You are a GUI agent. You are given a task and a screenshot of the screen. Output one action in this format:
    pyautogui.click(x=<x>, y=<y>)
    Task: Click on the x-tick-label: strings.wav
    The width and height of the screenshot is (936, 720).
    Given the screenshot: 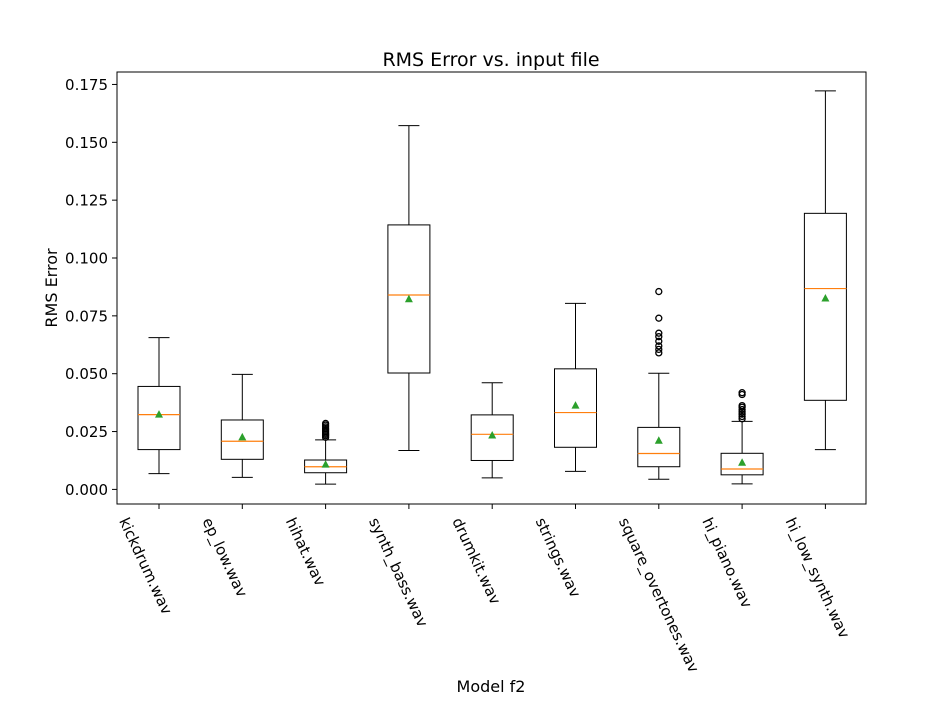 What is the action you would take?
    pyautogui.click(x=558, y=558)
    